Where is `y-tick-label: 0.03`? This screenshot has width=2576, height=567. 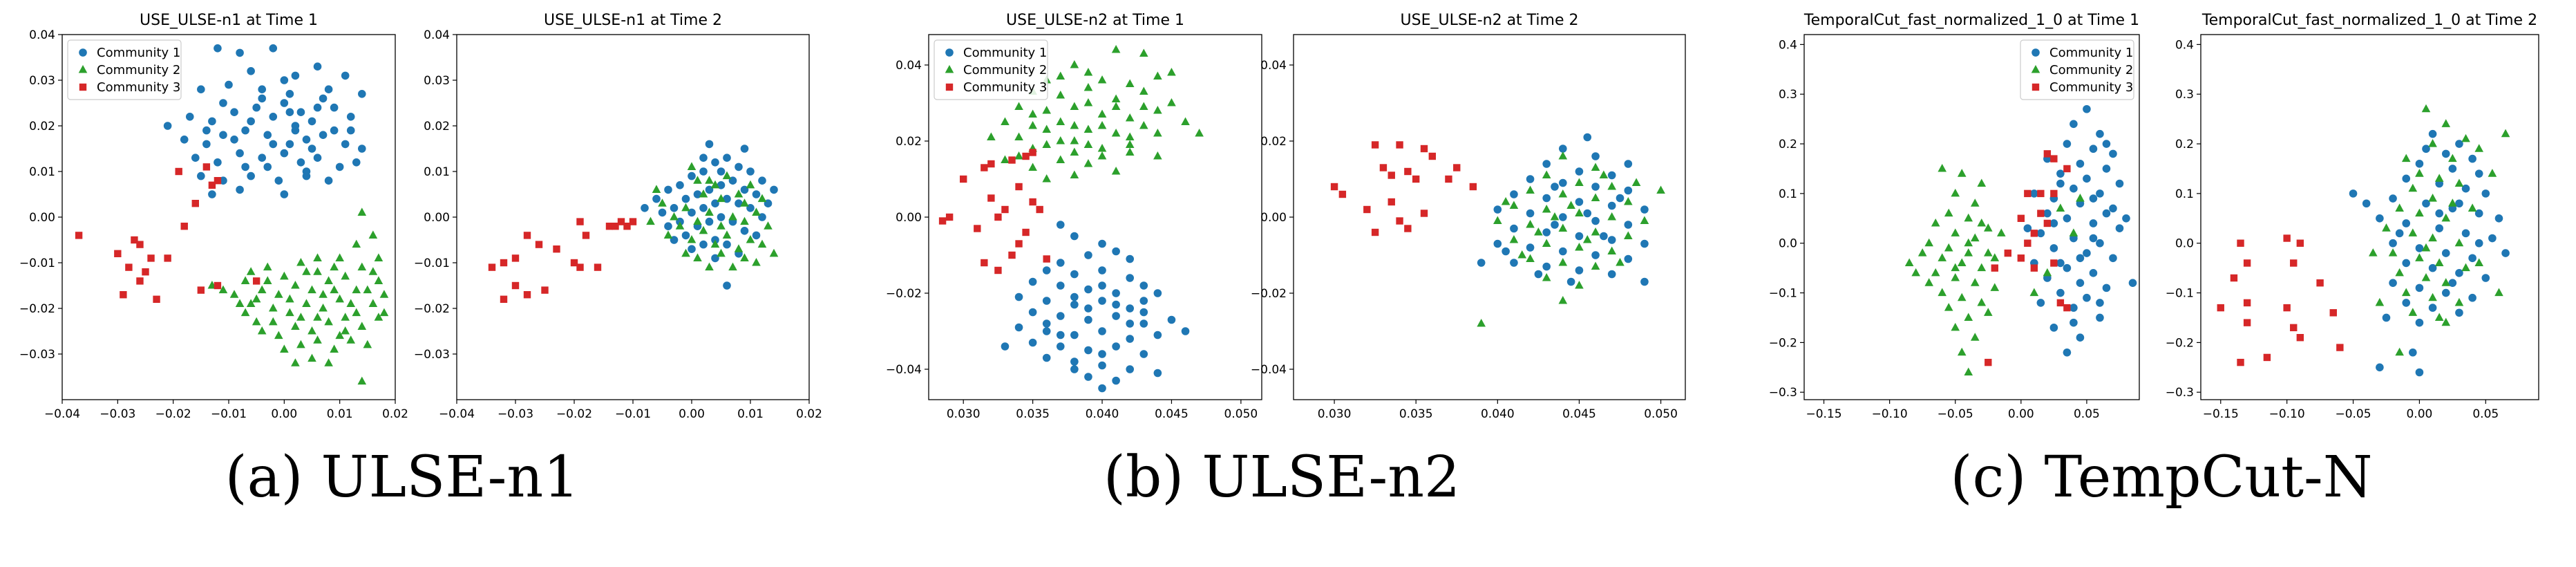
y-tick-label: 0.03 is located at coordinates (42, 81).